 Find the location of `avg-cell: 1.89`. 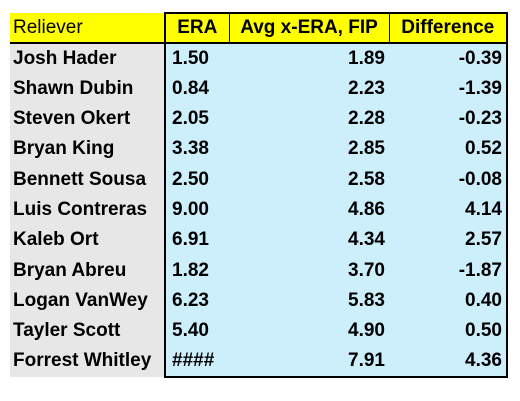

avg-cell: 1.89 is located at coordinates (309, 58).